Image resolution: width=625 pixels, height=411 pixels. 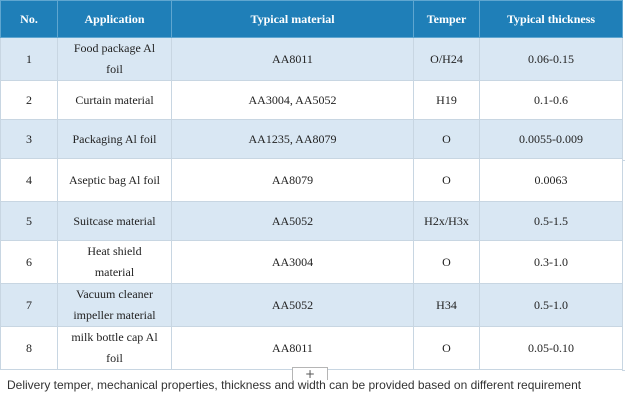 I want to click on cell-no: 3, so click(x=29, y=139).